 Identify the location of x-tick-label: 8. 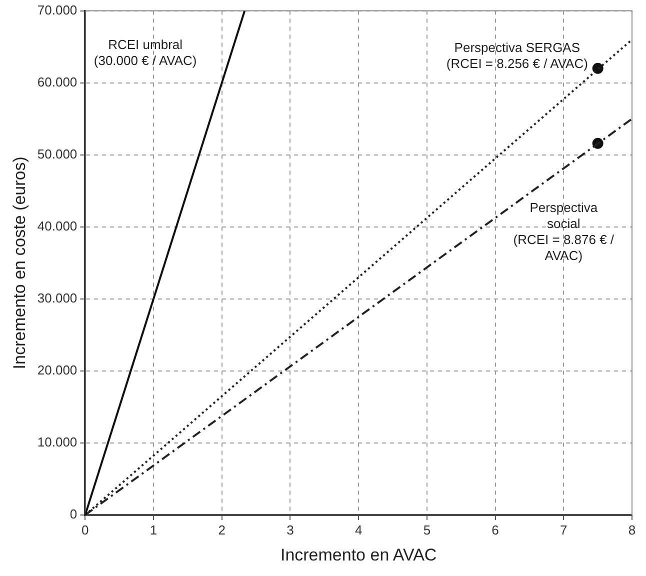
(632, 530).